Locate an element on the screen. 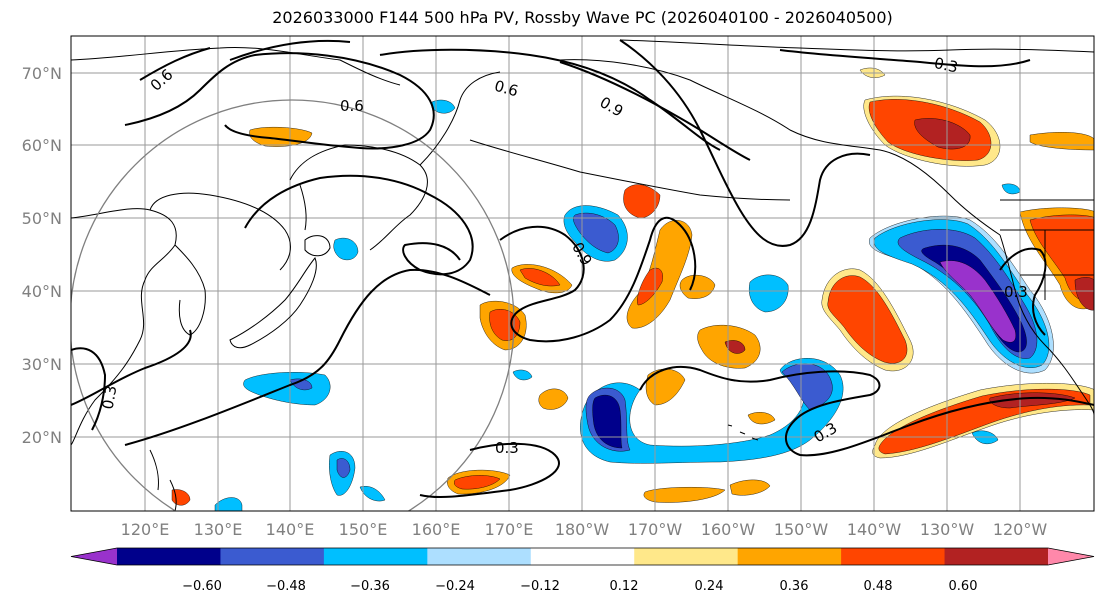  colorbar-tick-label: −0.36 is located at coordinates (370, 586).